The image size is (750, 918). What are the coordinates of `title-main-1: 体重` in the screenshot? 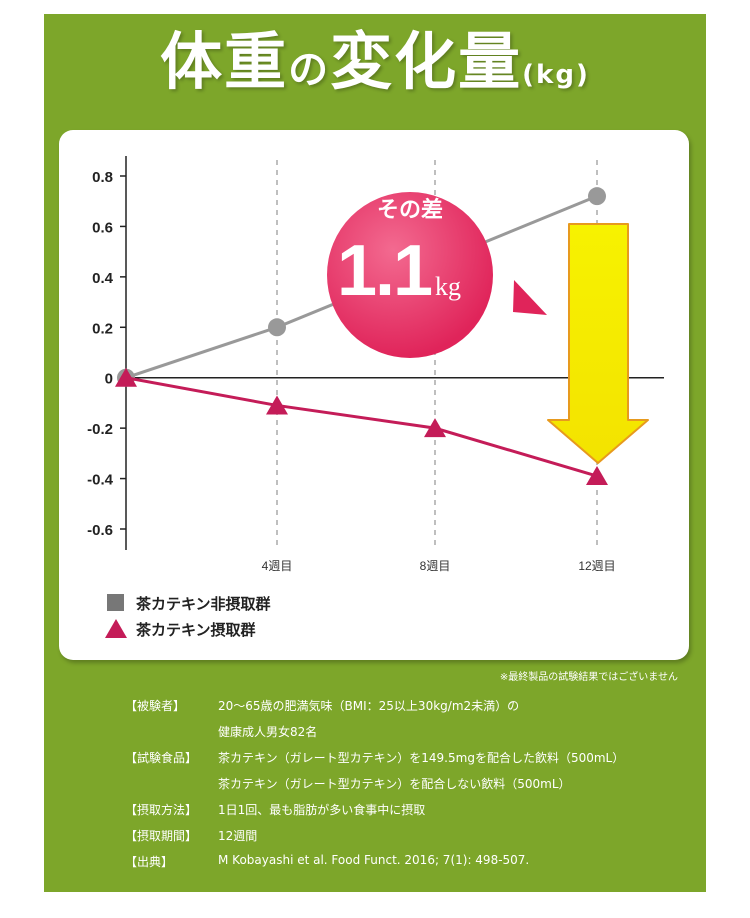 It's located at (224, 61).